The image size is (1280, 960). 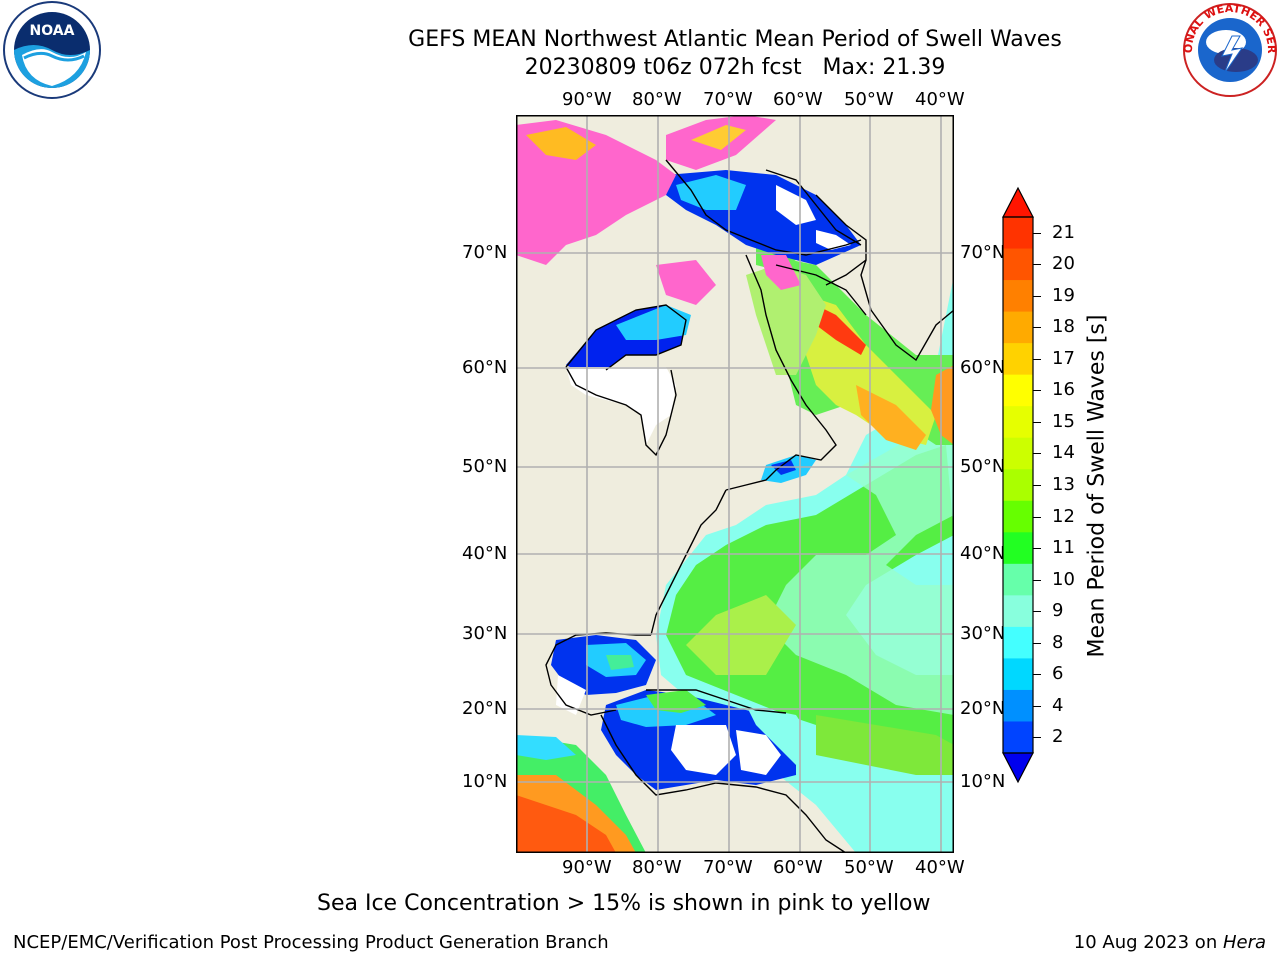 What do you see at coordinates (587, 99) in the screenshot?
I see `top-lon-label: 90°W` at bounding box center [587, 99].